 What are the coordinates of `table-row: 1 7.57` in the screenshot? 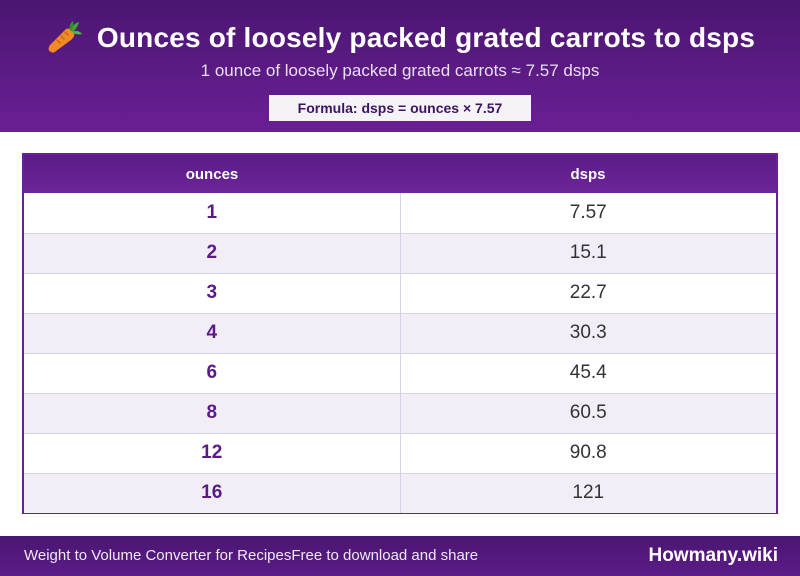 It's located at (400, 213).